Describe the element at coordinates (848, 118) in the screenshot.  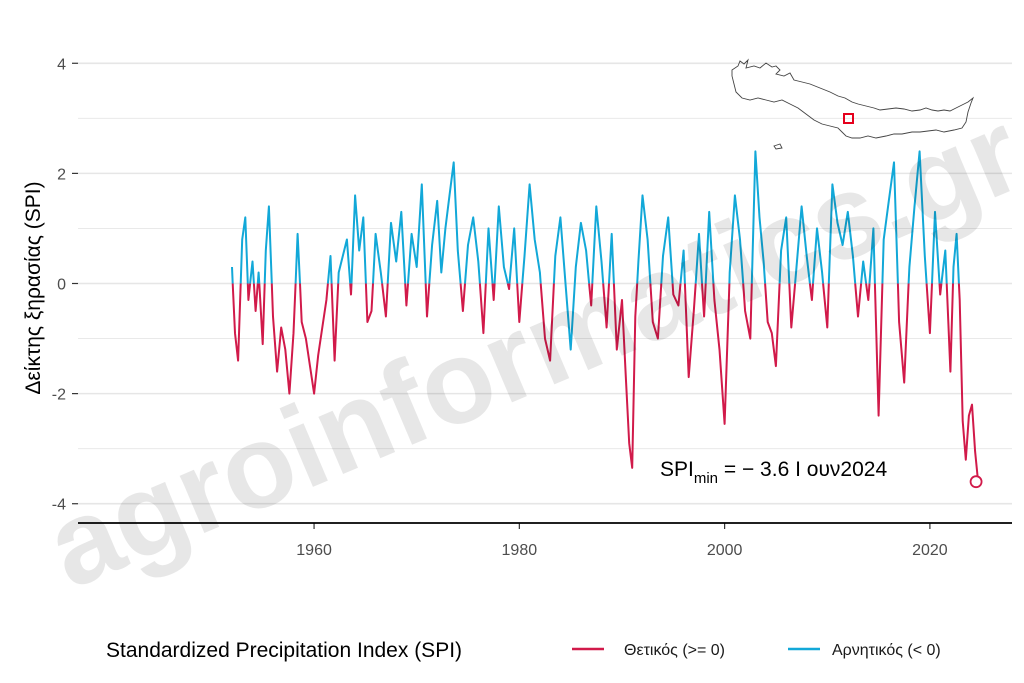
I see `location-marker` at that location.